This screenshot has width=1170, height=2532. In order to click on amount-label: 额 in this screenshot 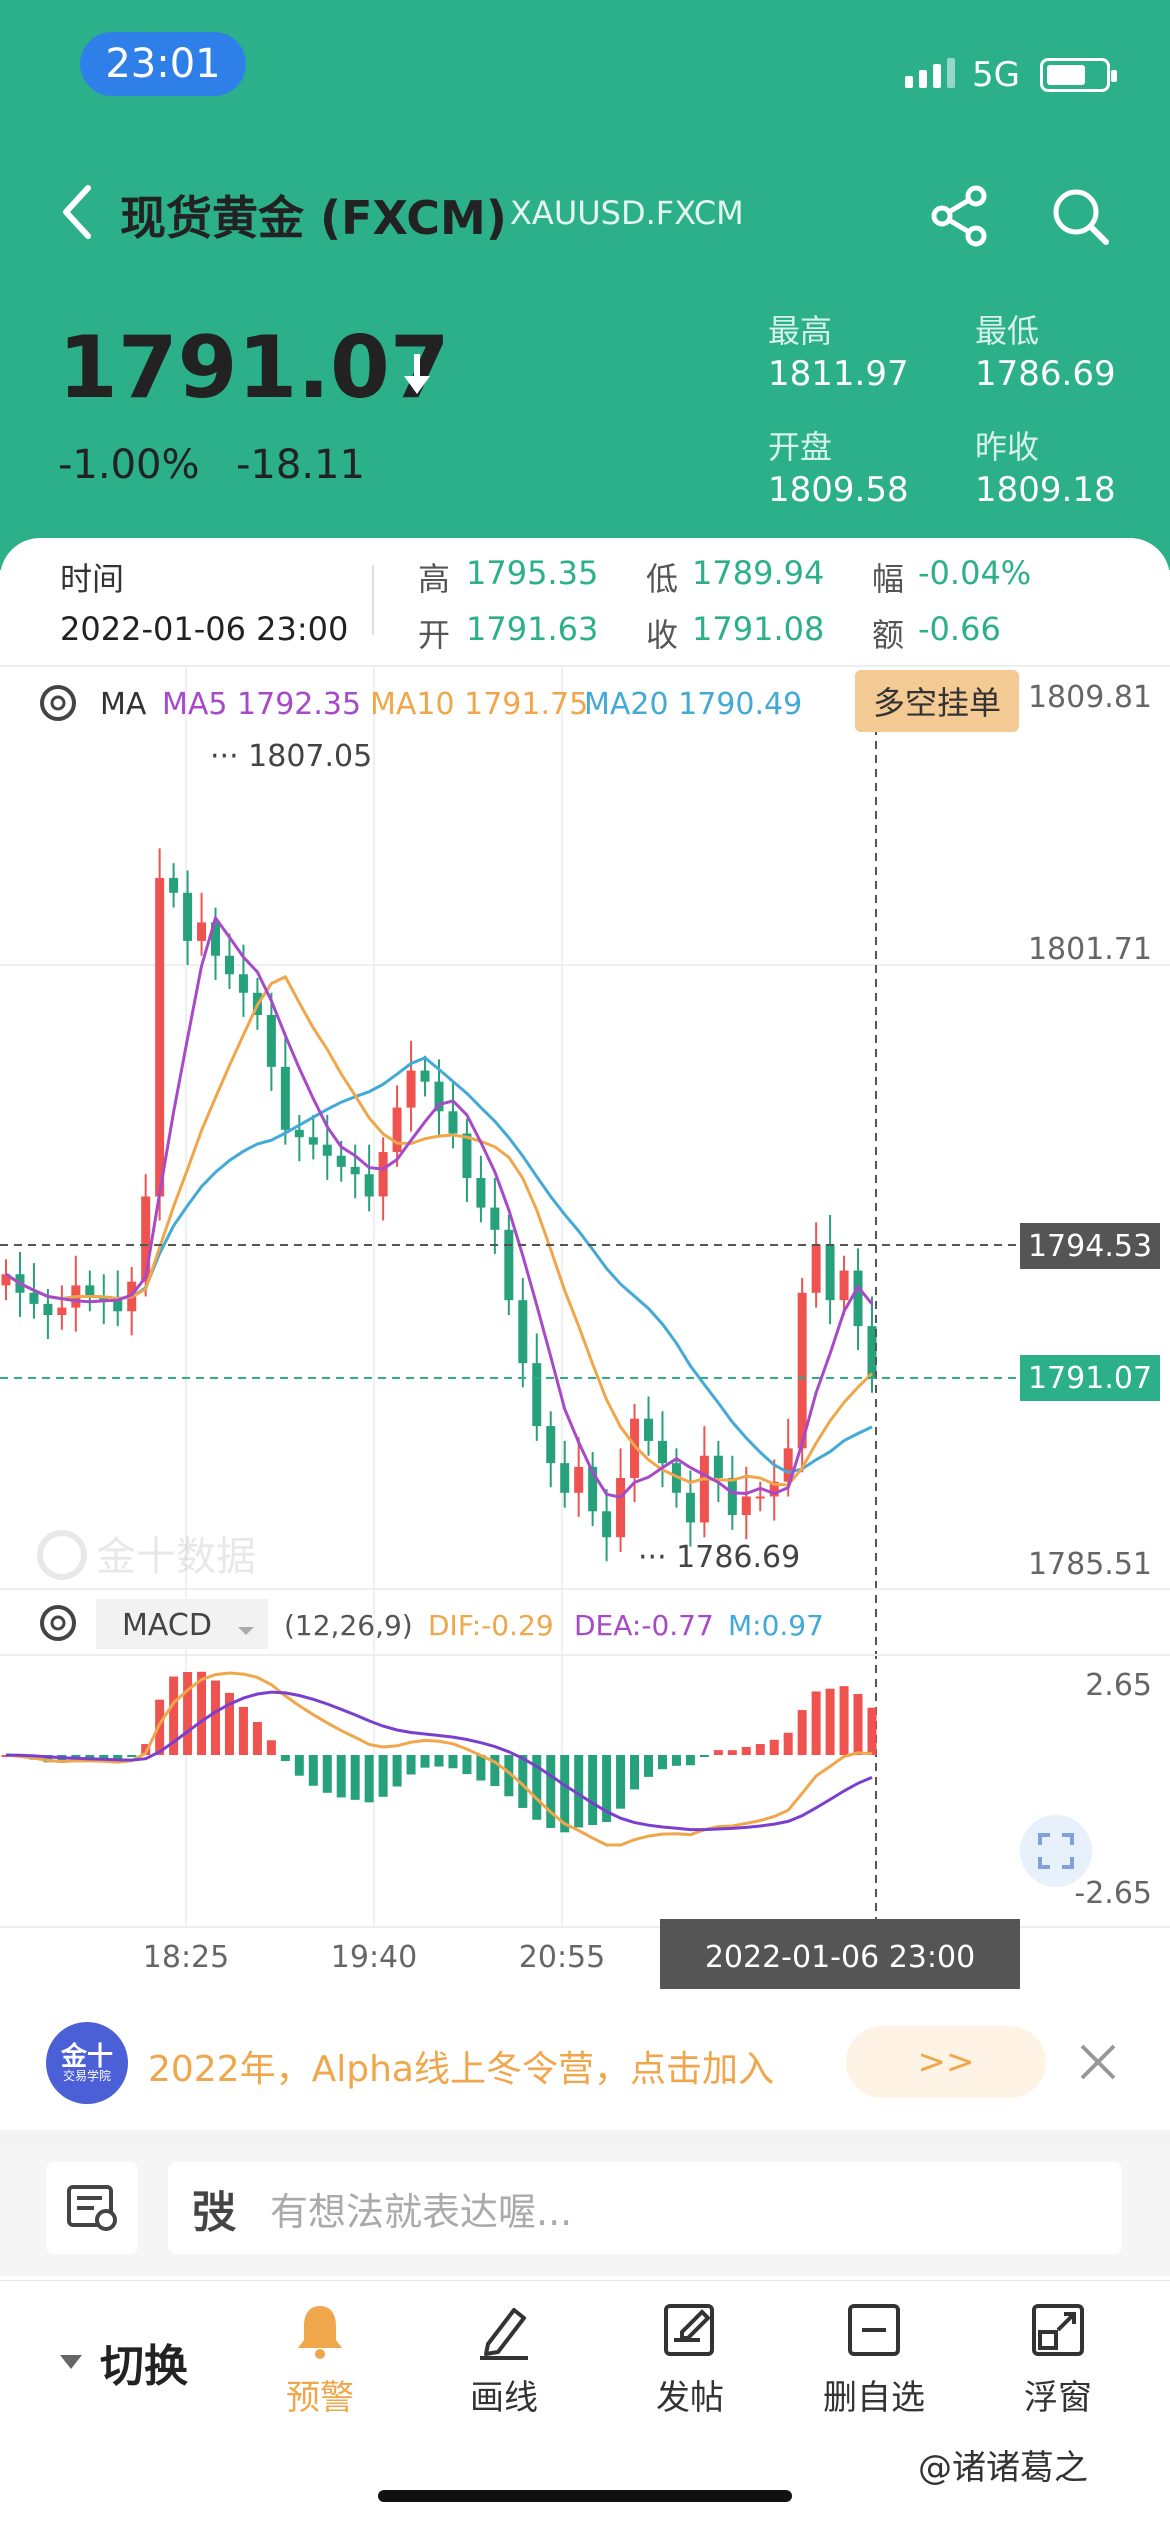, I will do `click(888, 635)`.